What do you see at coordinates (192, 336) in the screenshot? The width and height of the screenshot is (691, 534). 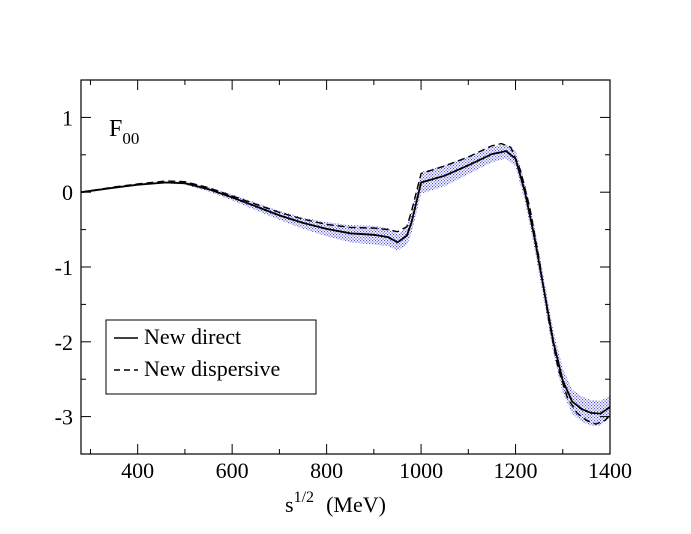 I see `legend-label-new-direct: New direct` at bounding box center [192, 336].